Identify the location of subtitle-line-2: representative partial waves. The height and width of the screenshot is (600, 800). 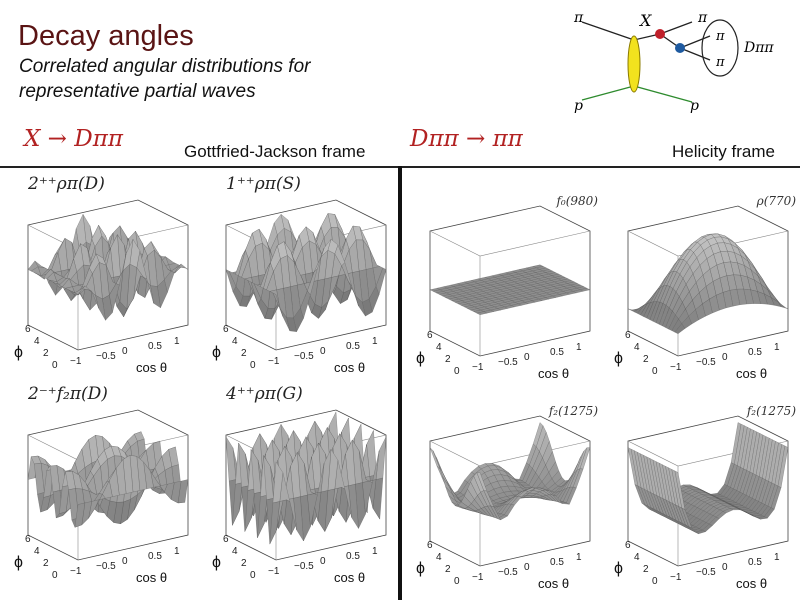
(137, 91).